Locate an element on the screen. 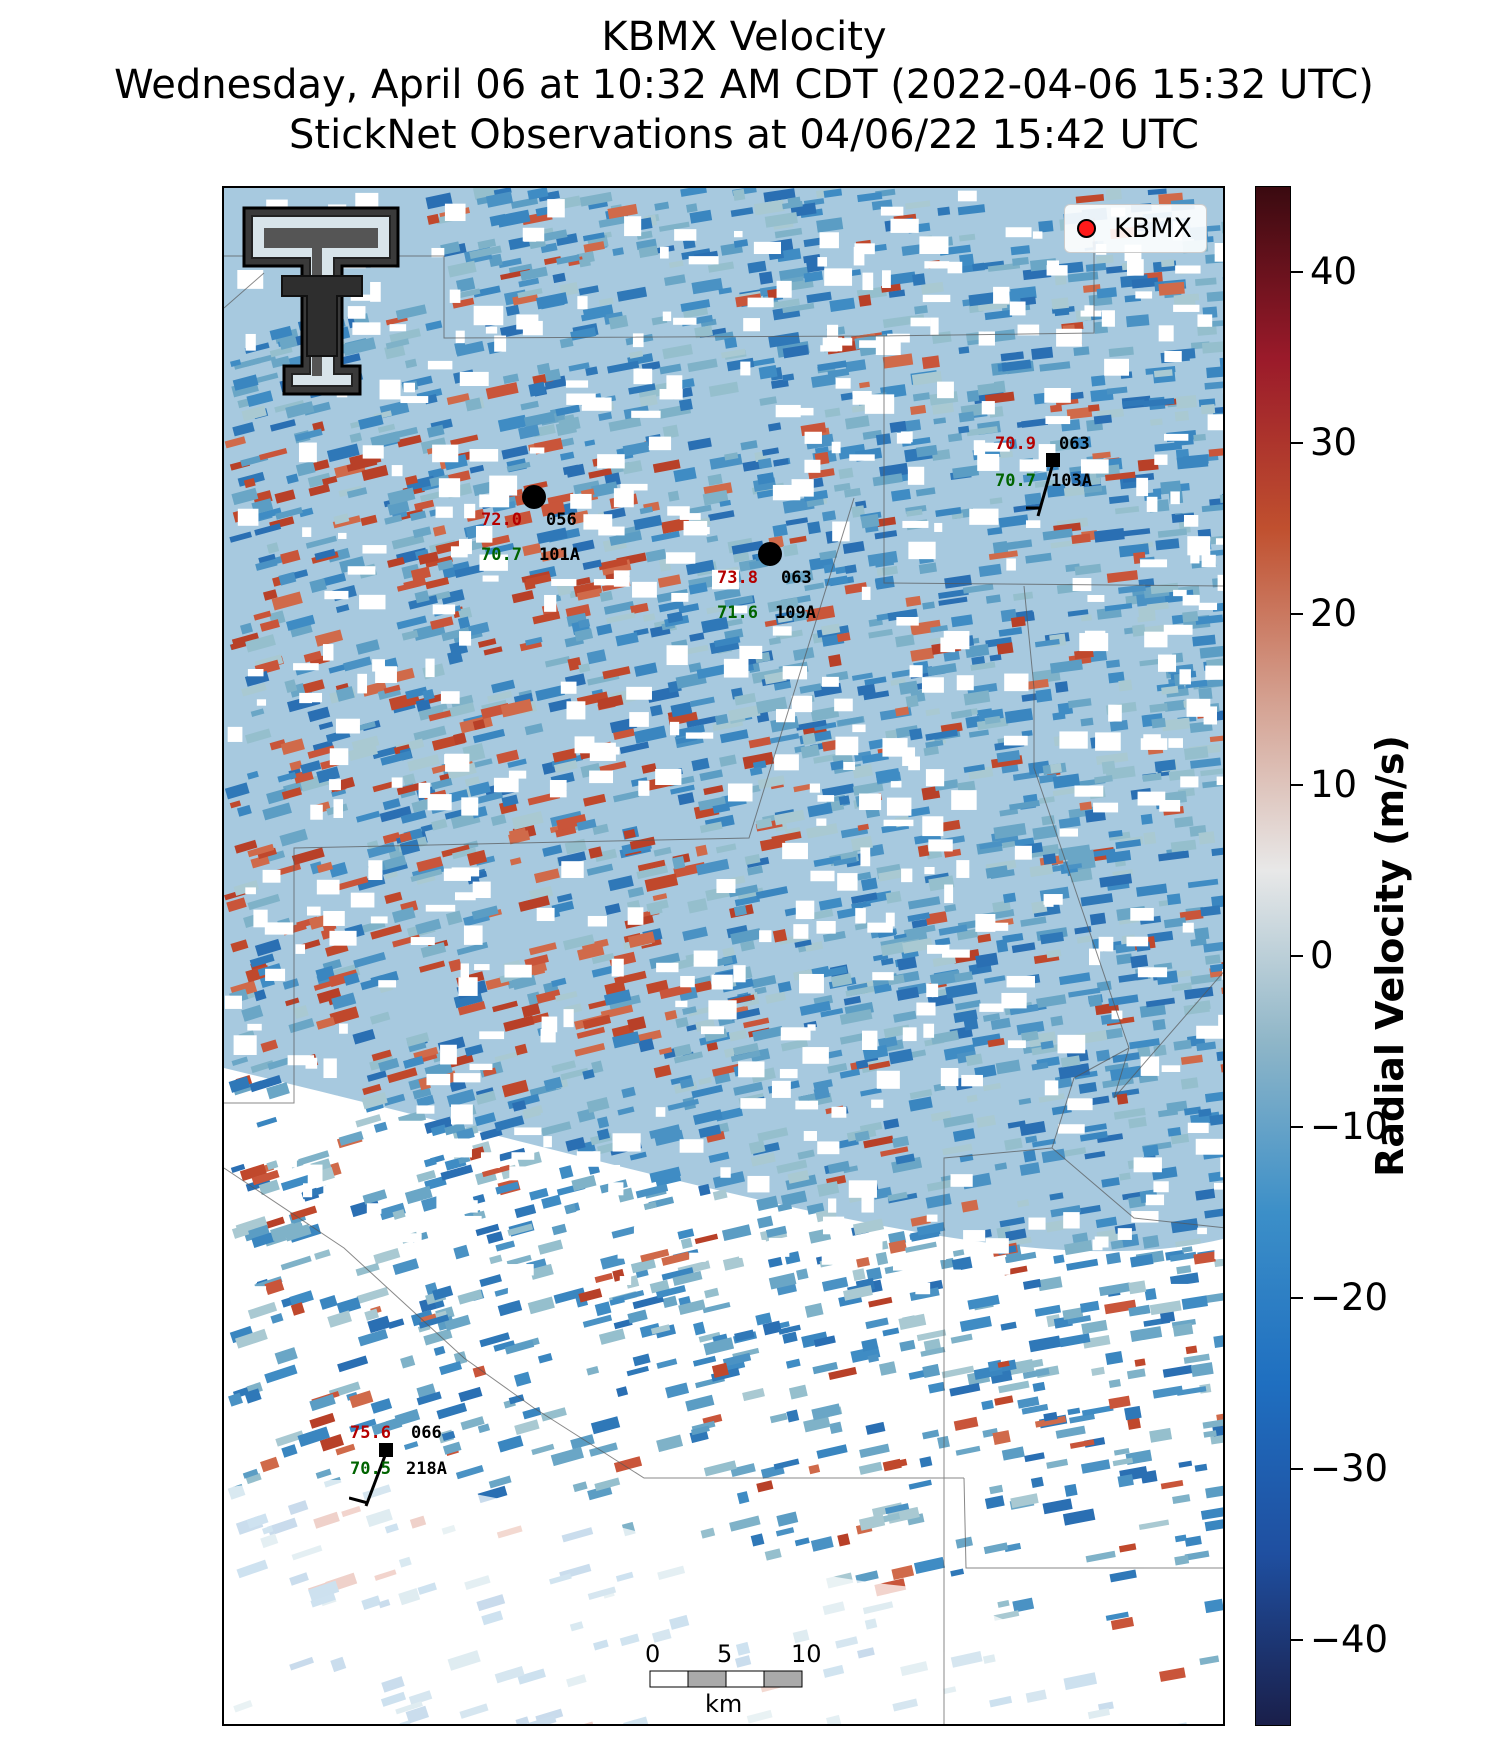 This screenshot has height=1745, width=1488. colorbar-tick-label: 0 is located at coordinates (1322, 955).